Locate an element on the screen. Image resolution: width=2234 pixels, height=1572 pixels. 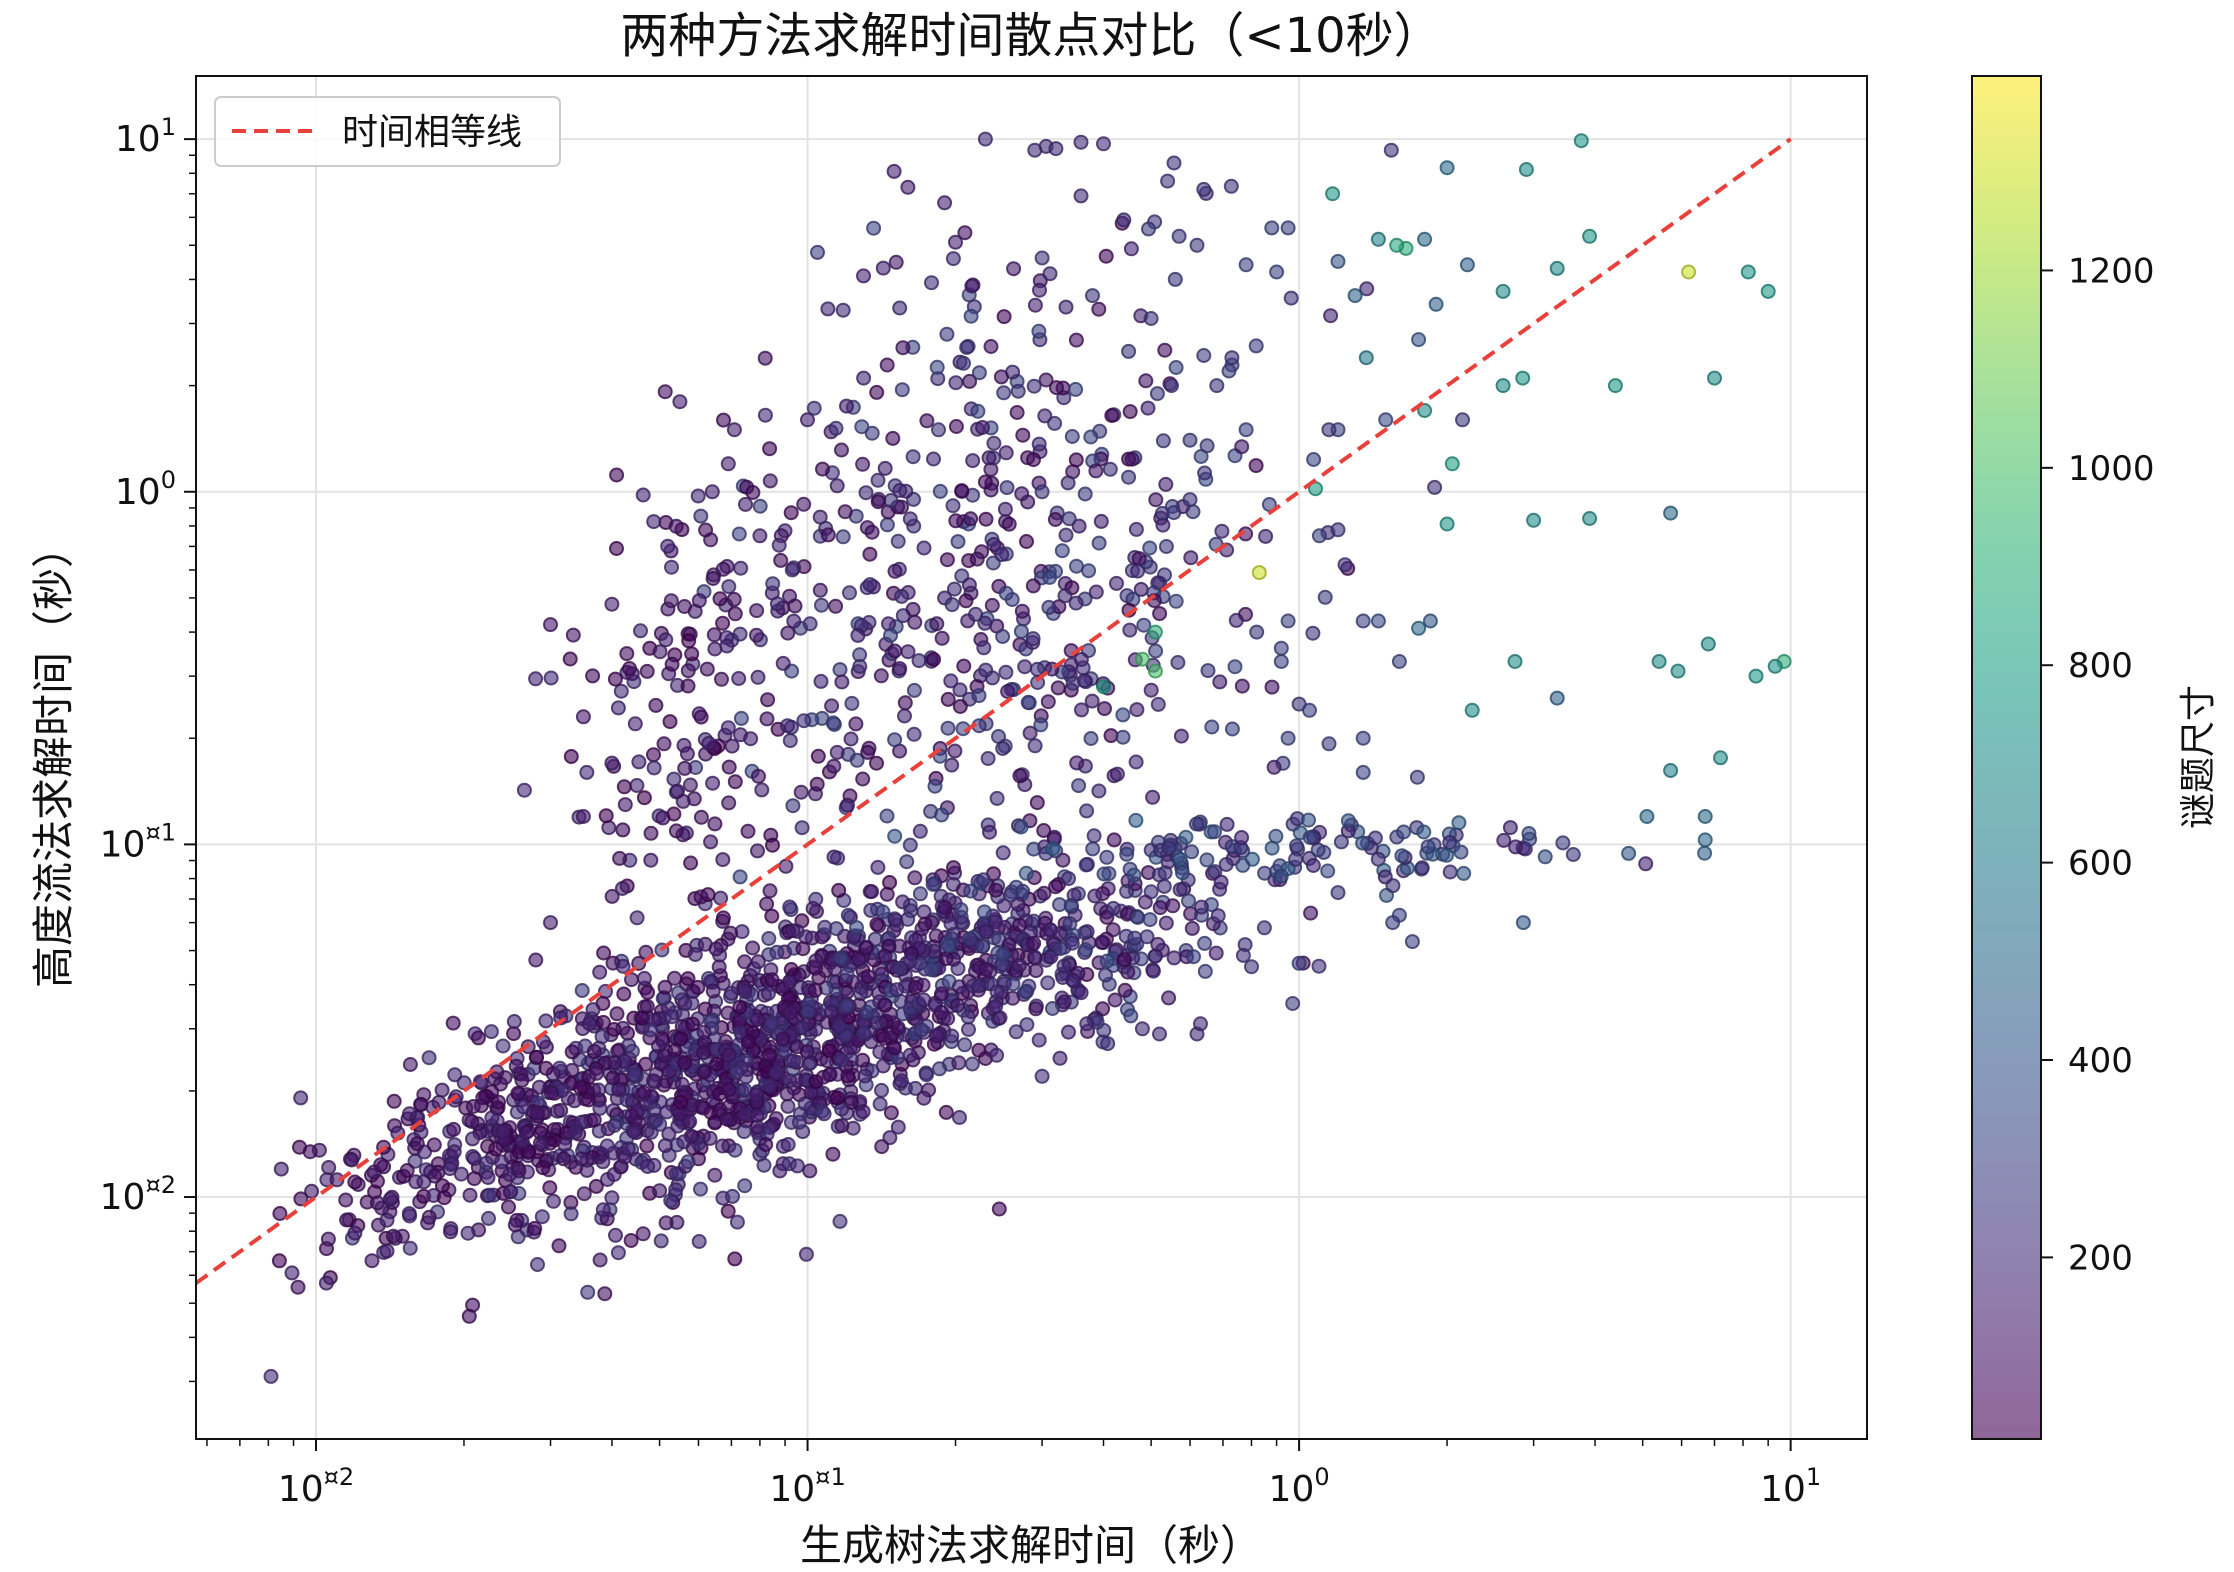
colorbar-tick-label: 1000 is located at coordinates (2111, 469).